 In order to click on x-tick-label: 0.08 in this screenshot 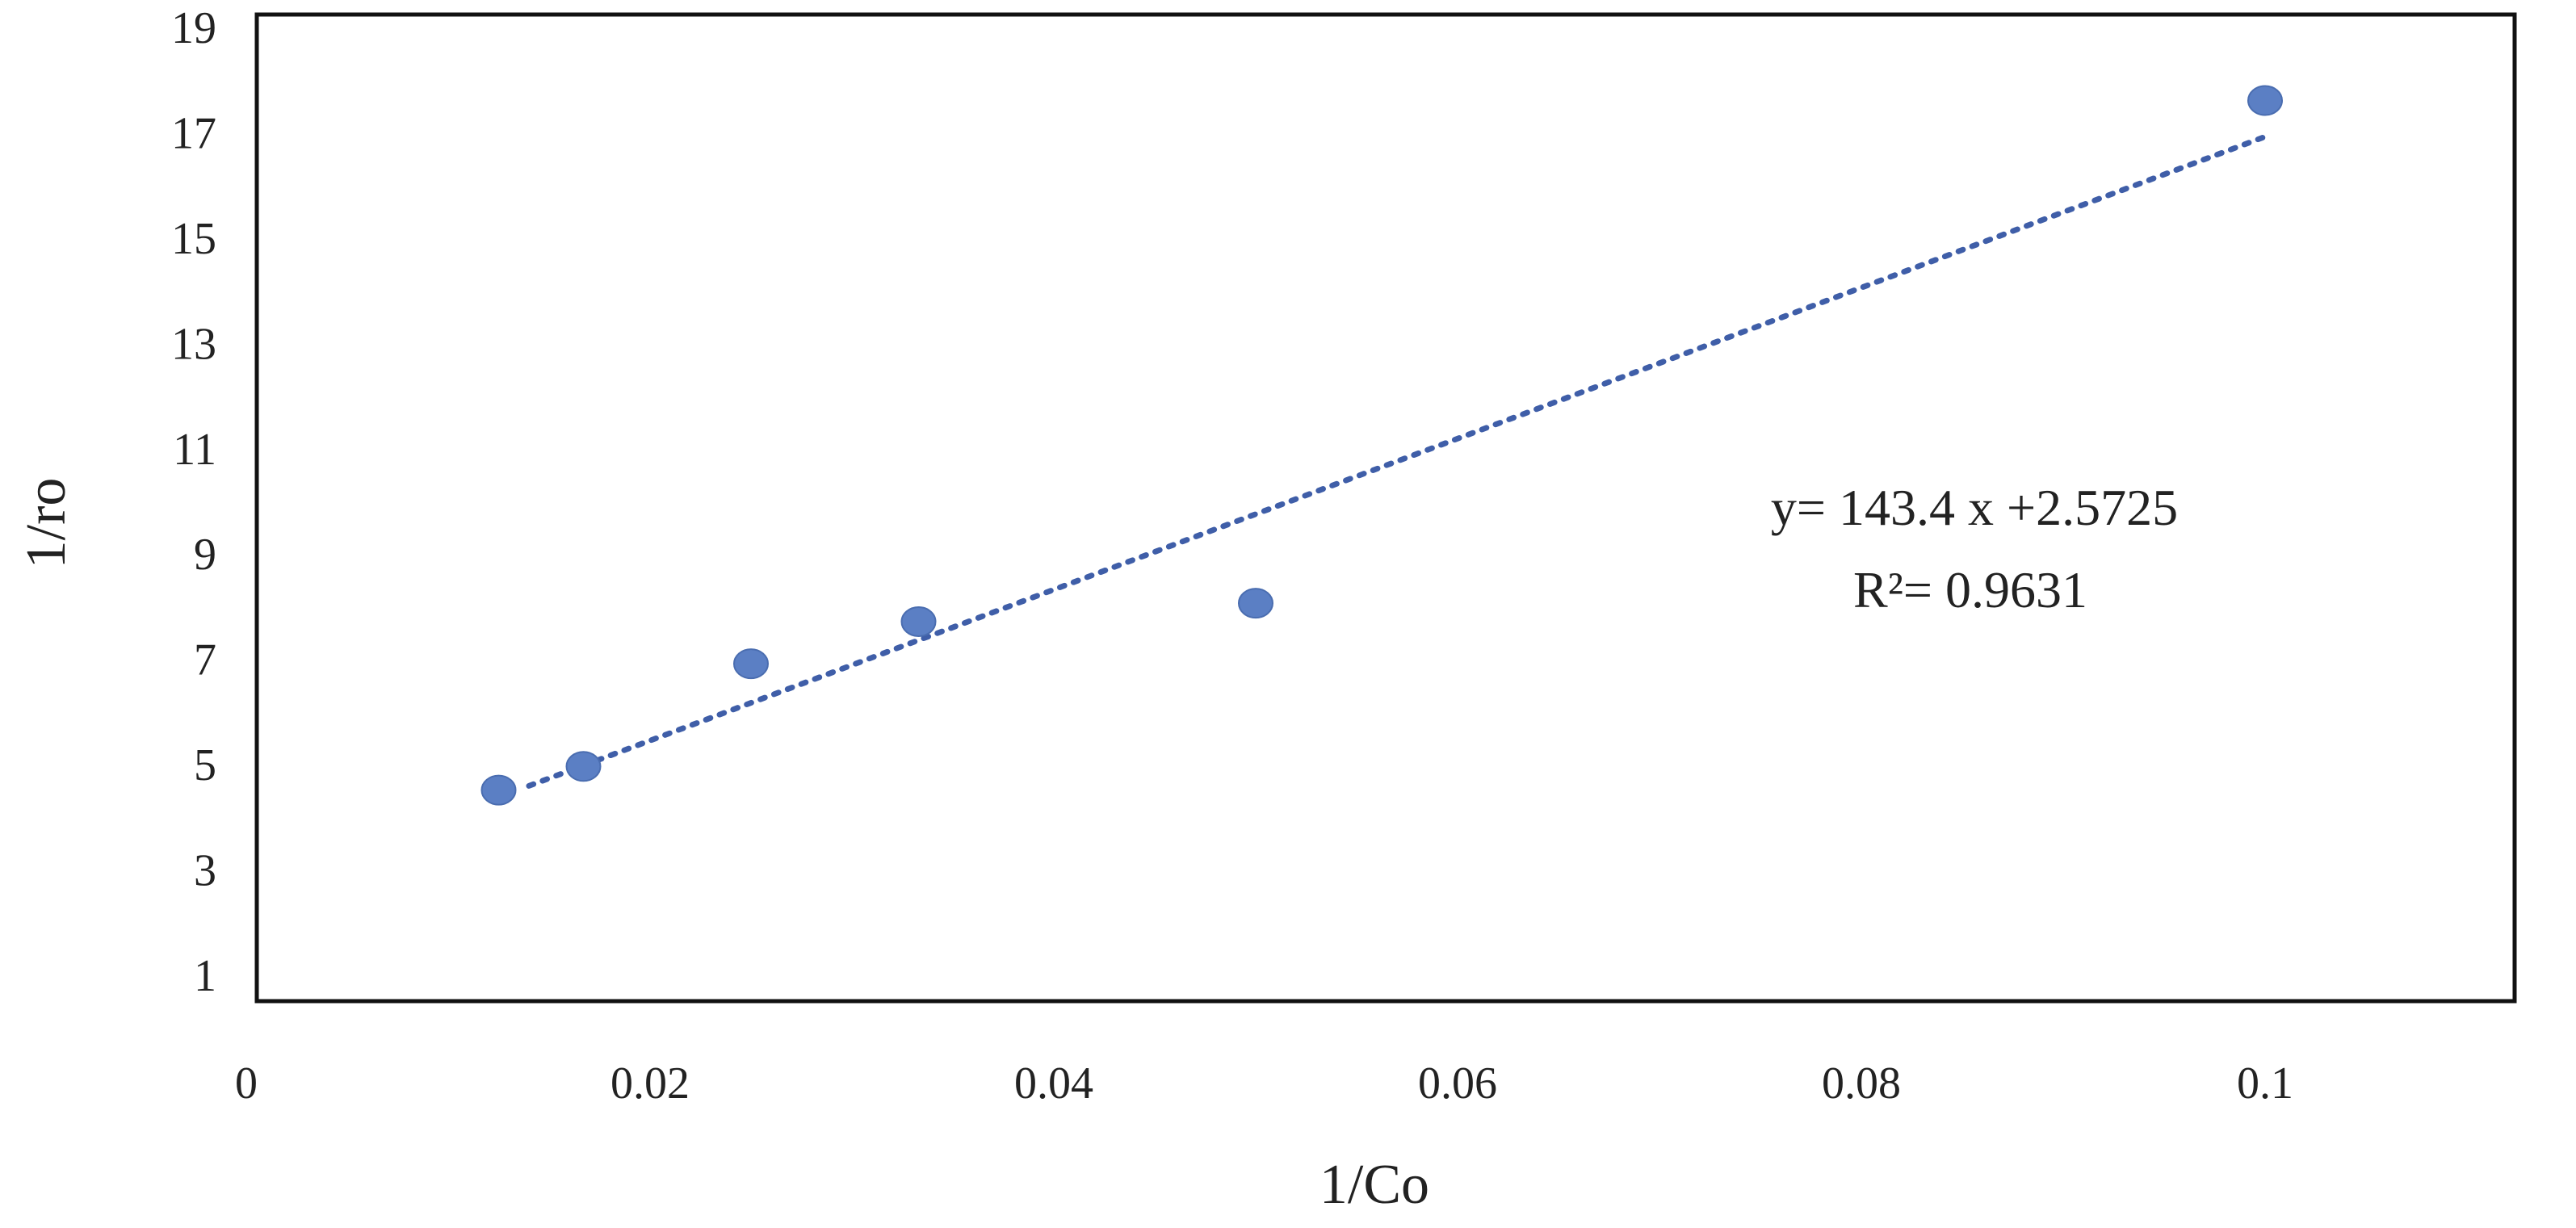, I will do `click(1861, 1083)`.